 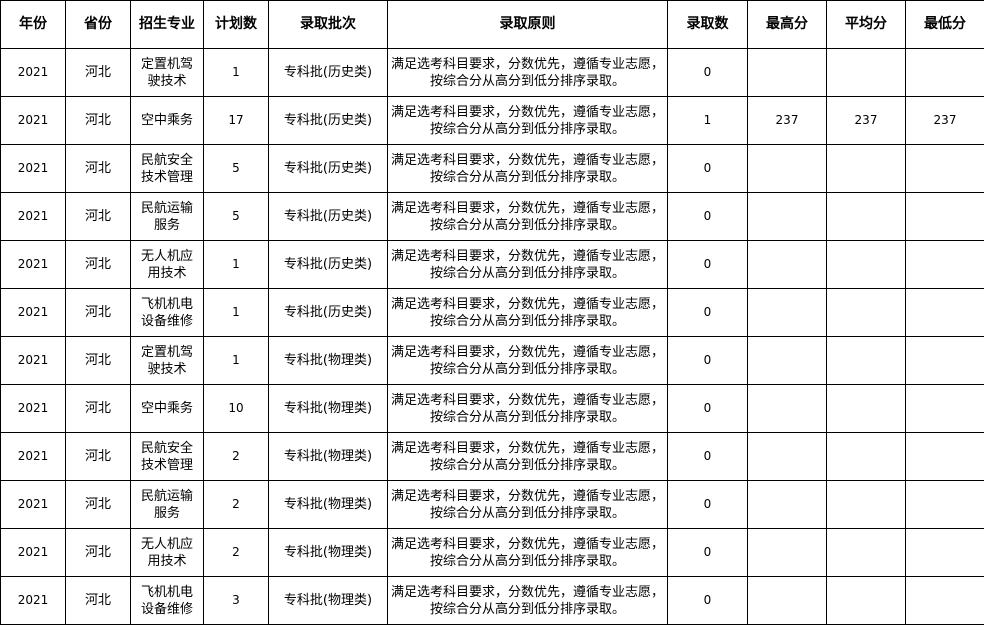 What do you see at coordinates (167, 504) in the screenshot?
I see `cell-major: 民航运输服务` at bounding box center [167, 504].